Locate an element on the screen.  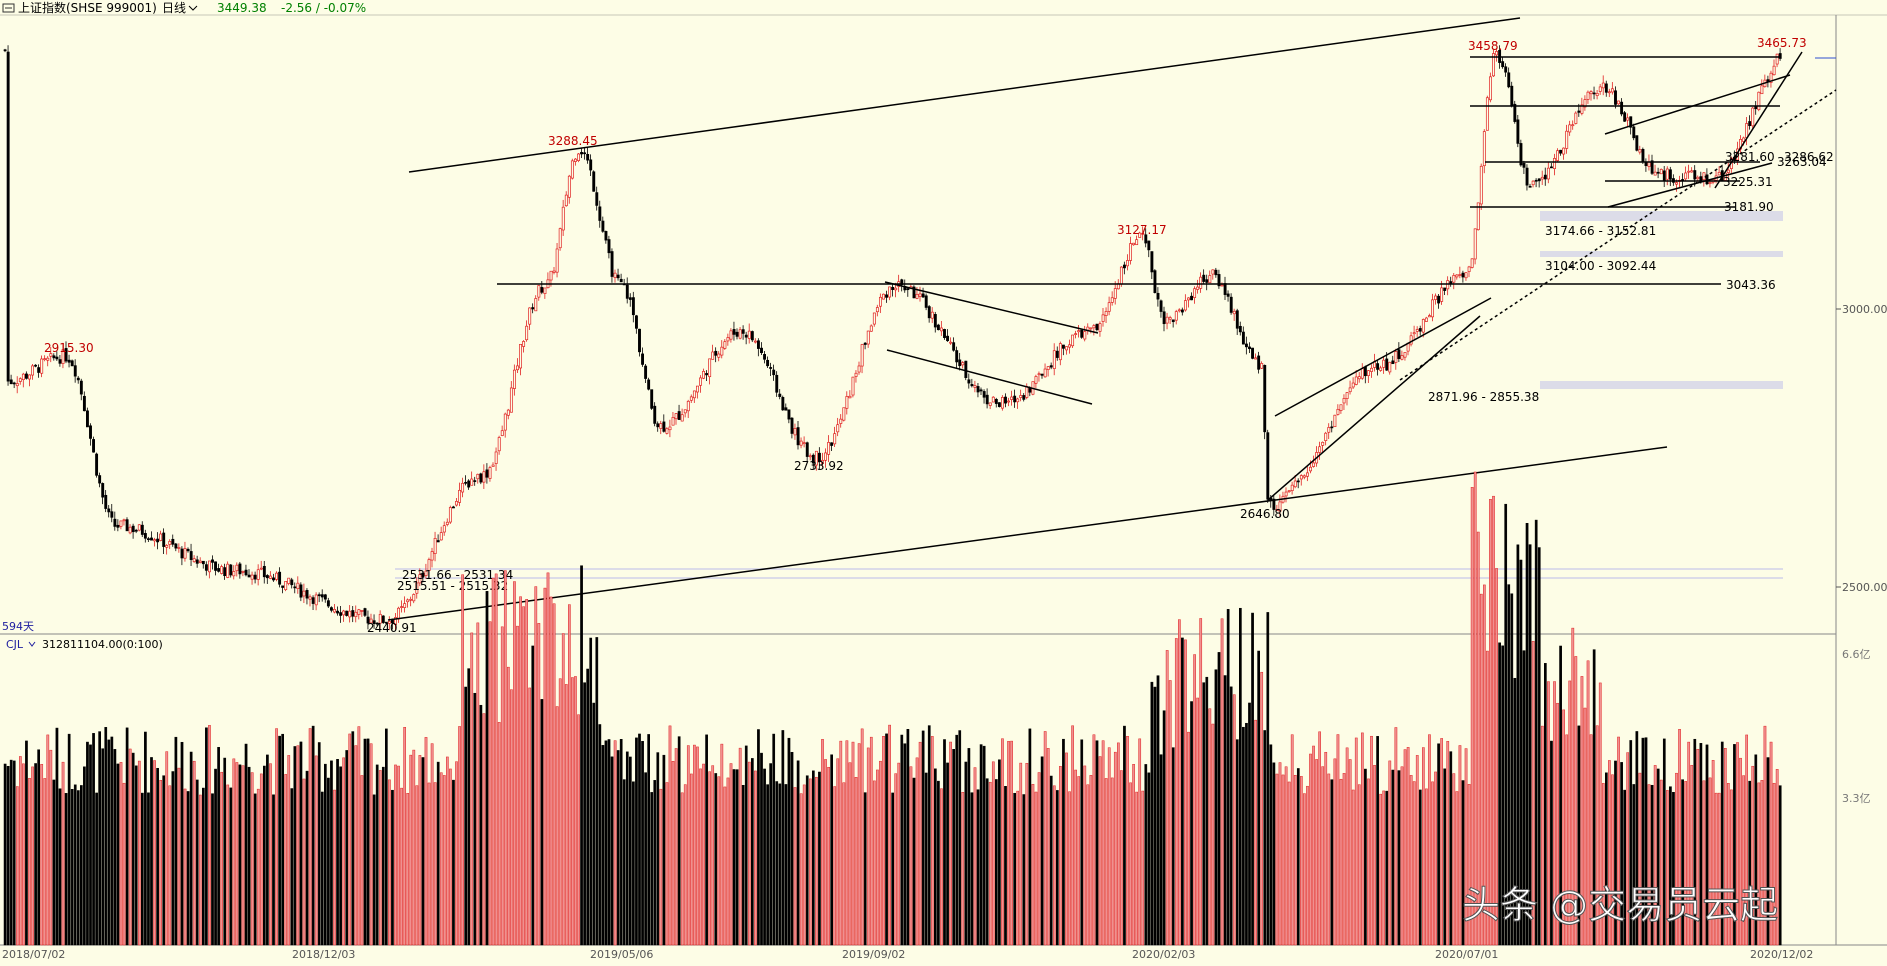
period-selector: 日线 is located at coordinates (174, 8).